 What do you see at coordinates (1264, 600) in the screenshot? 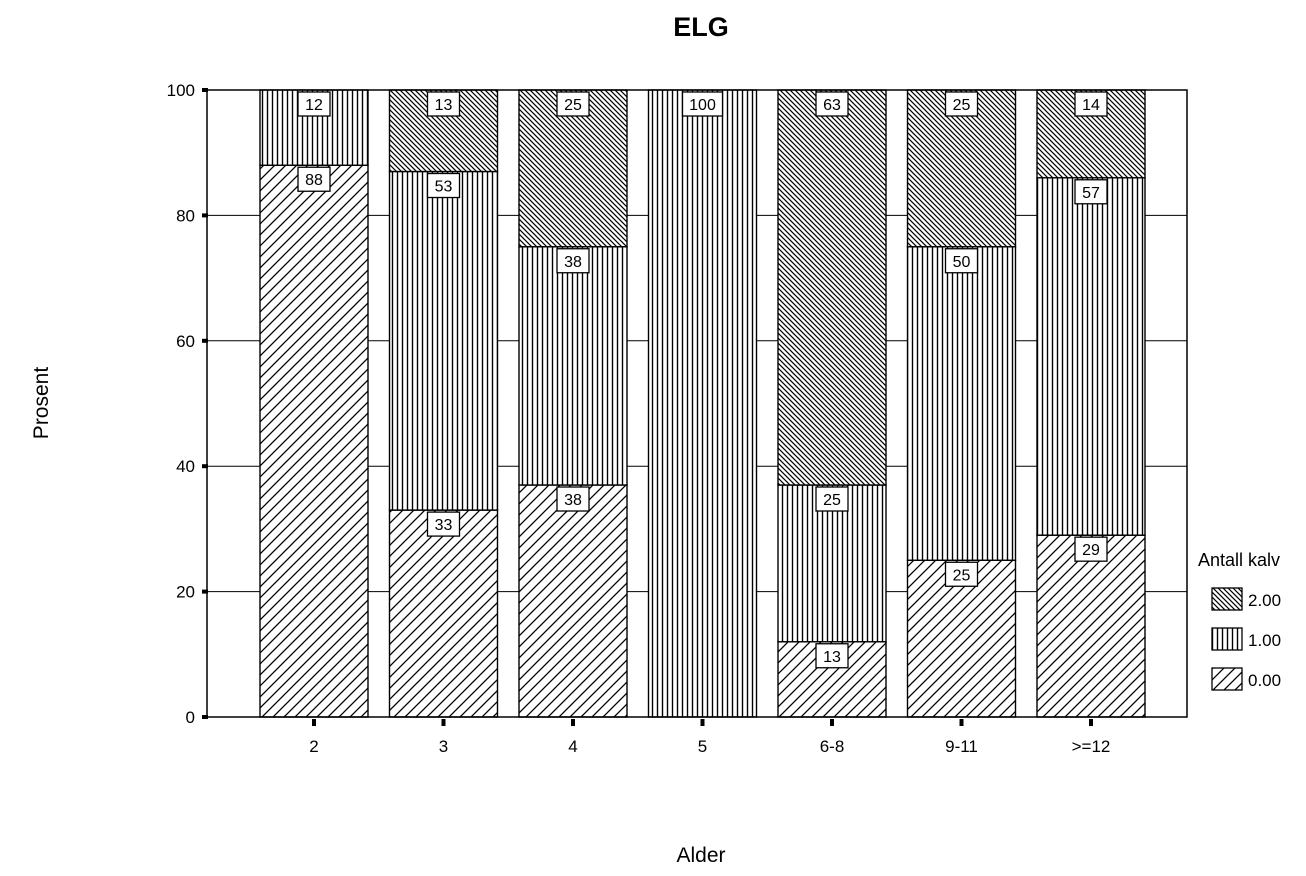
I see `legend-entry-label: 2.00` at bounding box center [1264, 600].